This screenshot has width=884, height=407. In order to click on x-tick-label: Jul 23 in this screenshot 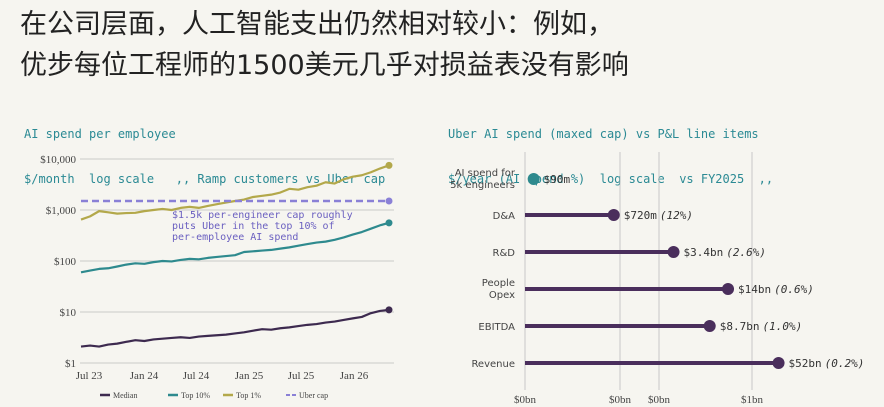, I will do `click(89, 376)`.